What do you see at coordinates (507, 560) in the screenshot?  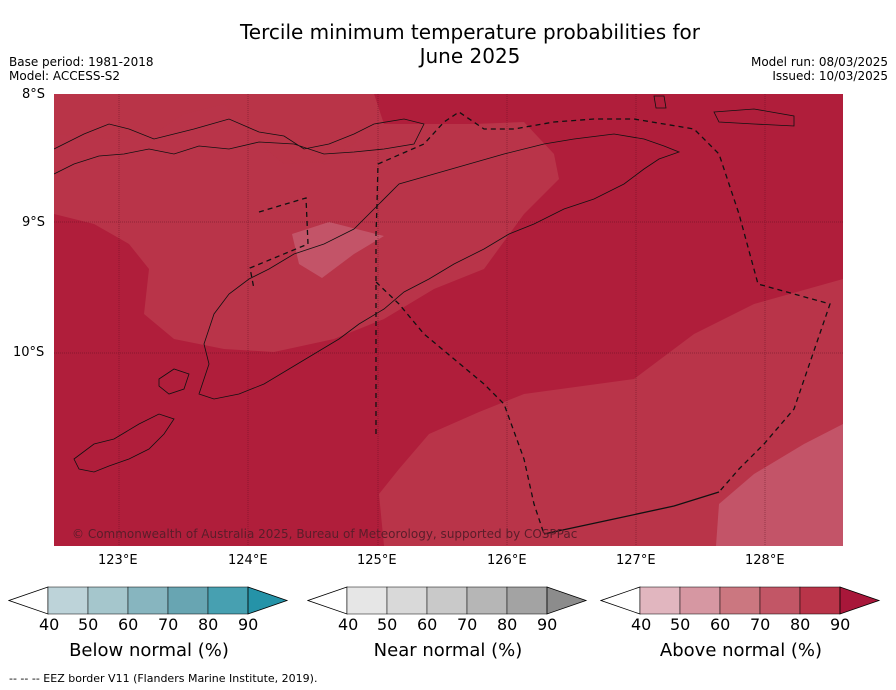 I see `lon-label-126e: 126°E` at bounding box center [507, 560].